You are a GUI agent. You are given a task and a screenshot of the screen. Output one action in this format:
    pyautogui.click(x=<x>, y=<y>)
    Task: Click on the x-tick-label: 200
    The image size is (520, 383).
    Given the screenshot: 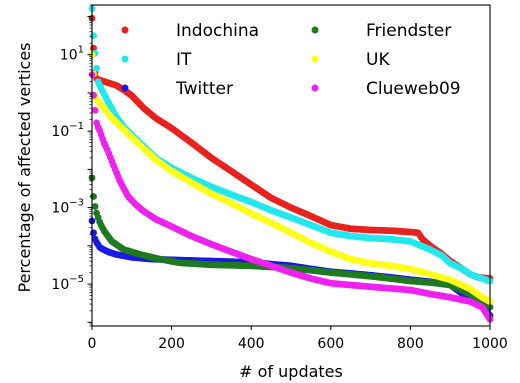 What is the action you would take?
    pyautogui.click(x=171, y=344)
    